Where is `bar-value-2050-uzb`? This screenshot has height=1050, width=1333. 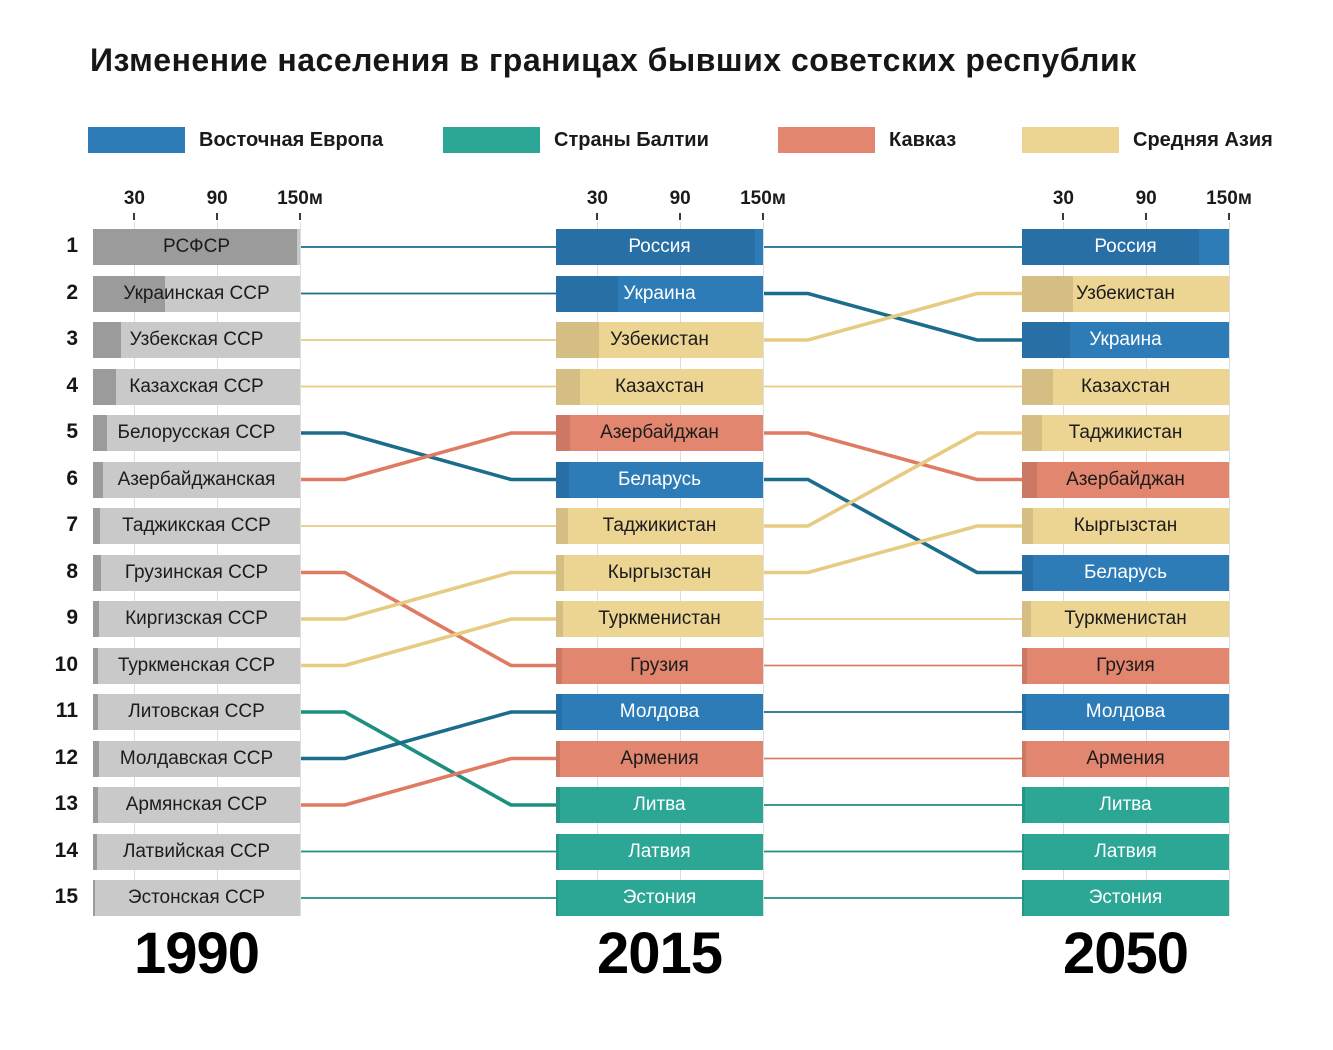
bar-value-2050-uzb is located at coordinates (1048, 293).